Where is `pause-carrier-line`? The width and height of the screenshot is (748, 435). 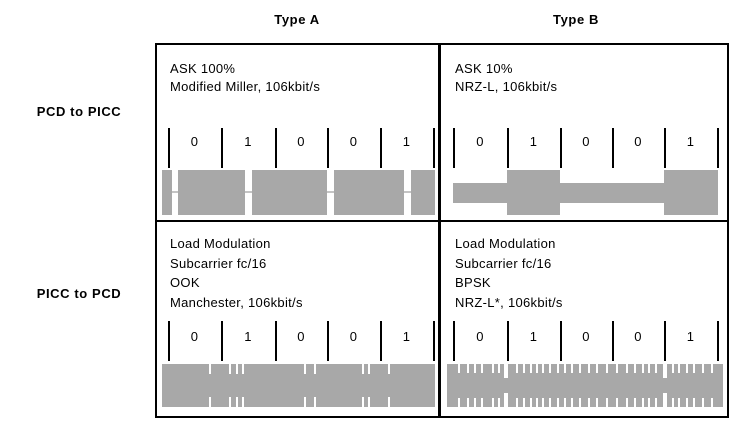
pause-carrier-line is located at coordinates (330, 192).